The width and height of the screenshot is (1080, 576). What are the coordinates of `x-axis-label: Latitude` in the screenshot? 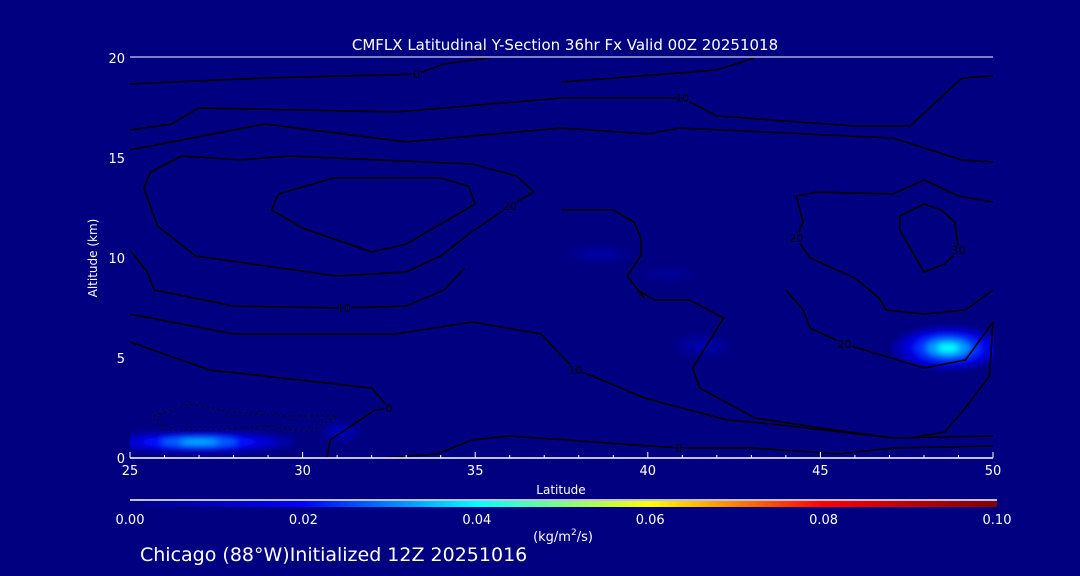 It's located at (560, 490).